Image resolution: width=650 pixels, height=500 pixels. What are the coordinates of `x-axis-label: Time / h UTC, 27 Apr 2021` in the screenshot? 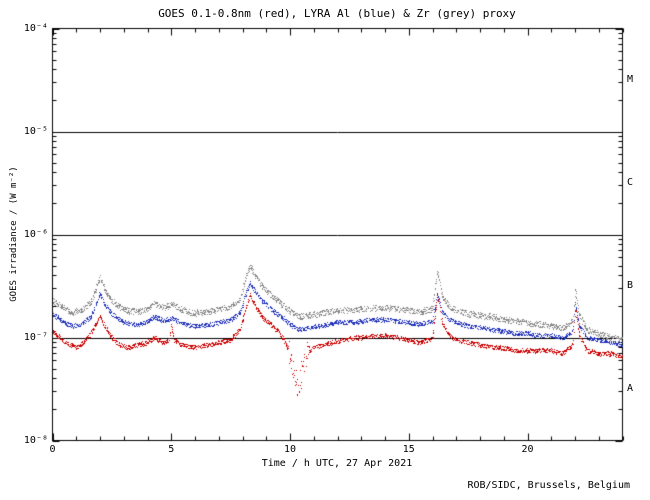 It's located at (337, 463).